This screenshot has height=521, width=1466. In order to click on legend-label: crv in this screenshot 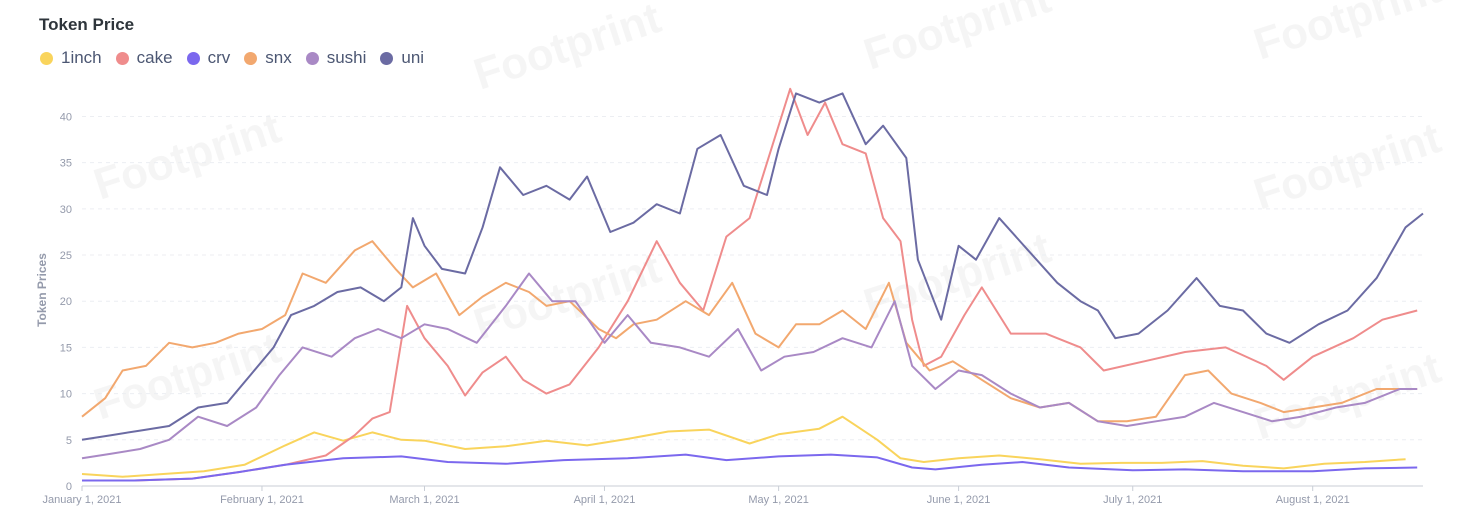, I will do `click(219, 57)`.